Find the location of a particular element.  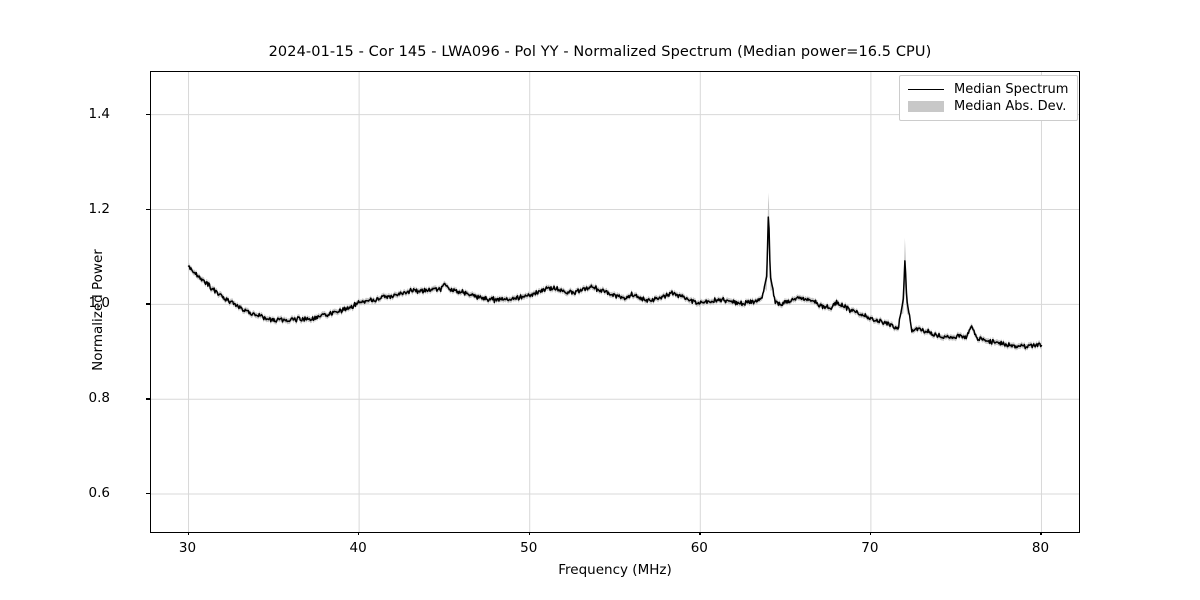

legend-label-median-spectrum: Median Spectrum is located at coordinates (1011, 89).